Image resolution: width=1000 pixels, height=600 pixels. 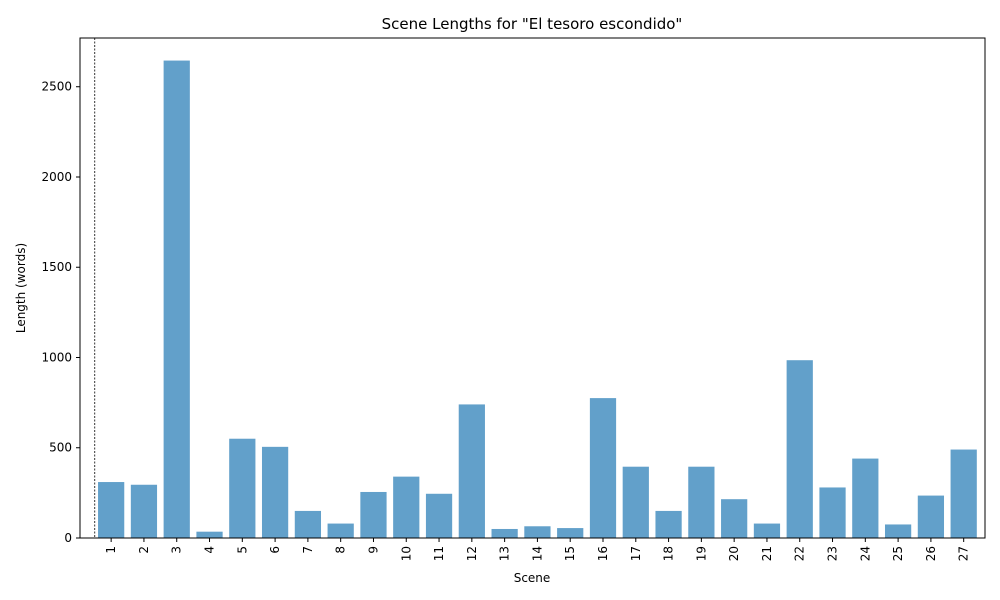 I want to click on x-axis-label: Scene, so click(x=532, y=578).